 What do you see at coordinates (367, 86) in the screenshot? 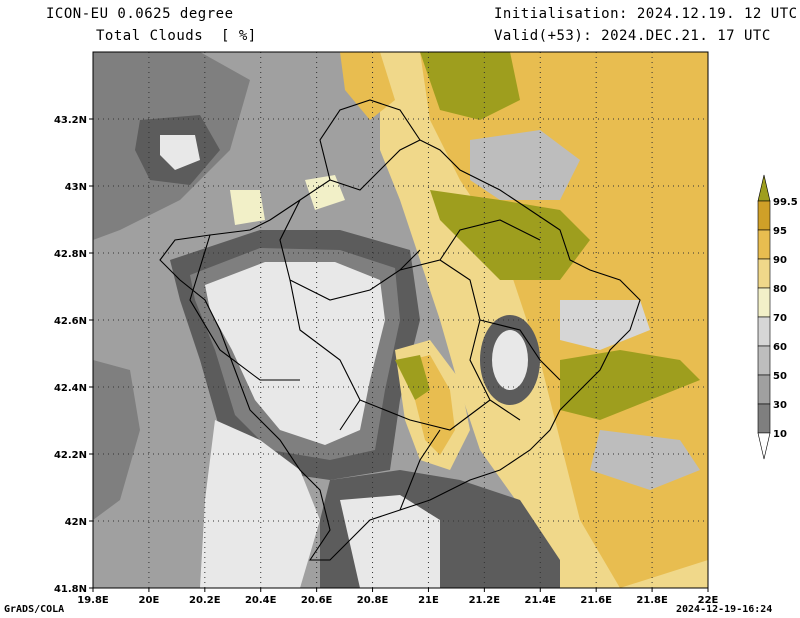
I see `field-95-top` at bounding box center [367, 86].